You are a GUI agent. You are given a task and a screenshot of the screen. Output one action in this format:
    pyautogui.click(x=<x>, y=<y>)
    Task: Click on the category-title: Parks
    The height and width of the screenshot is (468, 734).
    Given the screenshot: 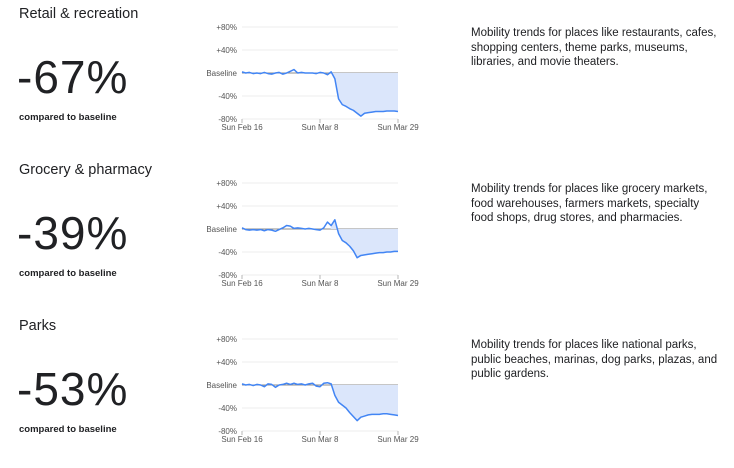 What is the action you would take?
    pyautogui.click(x=38, y=326)
    